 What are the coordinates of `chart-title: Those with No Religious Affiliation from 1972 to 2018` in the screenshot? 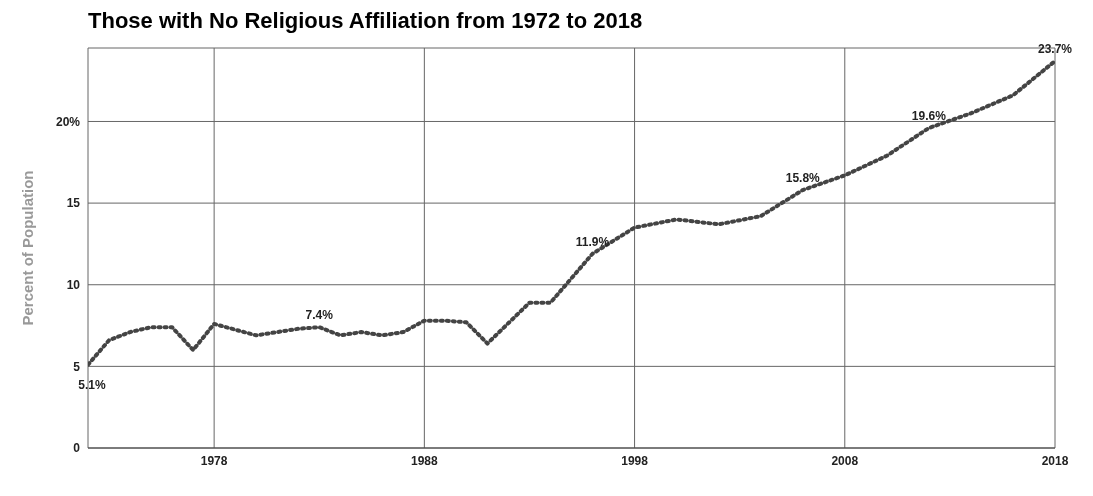 It's located at (366, 21).